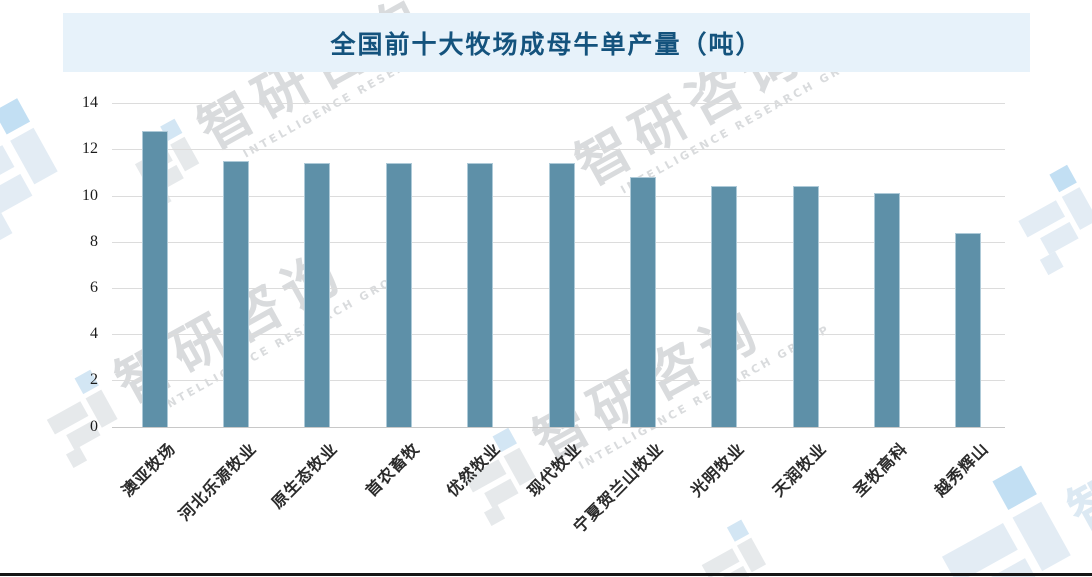  What do you see at coordinates (555, 469) in the screenshot?
I see `x-category-label: 现代牧业` at bounding box center [555, 469].